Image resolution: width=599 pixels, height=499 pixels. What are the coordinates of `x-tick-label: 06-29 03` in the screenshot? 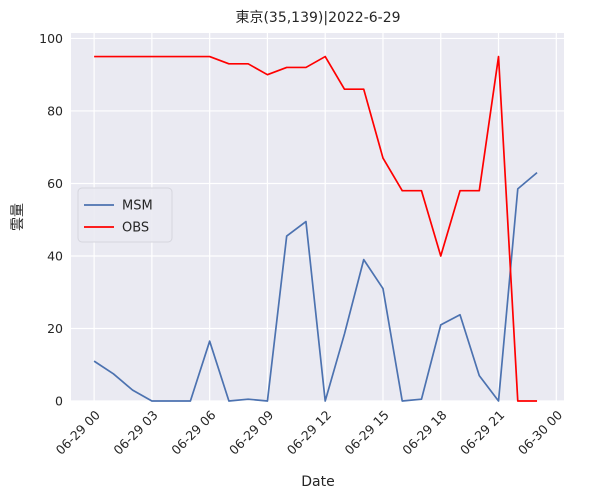 It's located at (135, 432).